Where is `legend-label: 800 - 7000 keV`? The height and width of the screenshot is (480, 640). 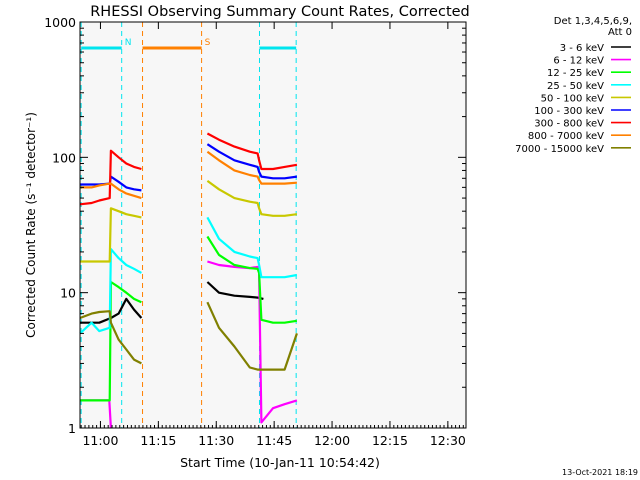
legend-label: 800 - 7000 keV is located at coordinates (566, 136).